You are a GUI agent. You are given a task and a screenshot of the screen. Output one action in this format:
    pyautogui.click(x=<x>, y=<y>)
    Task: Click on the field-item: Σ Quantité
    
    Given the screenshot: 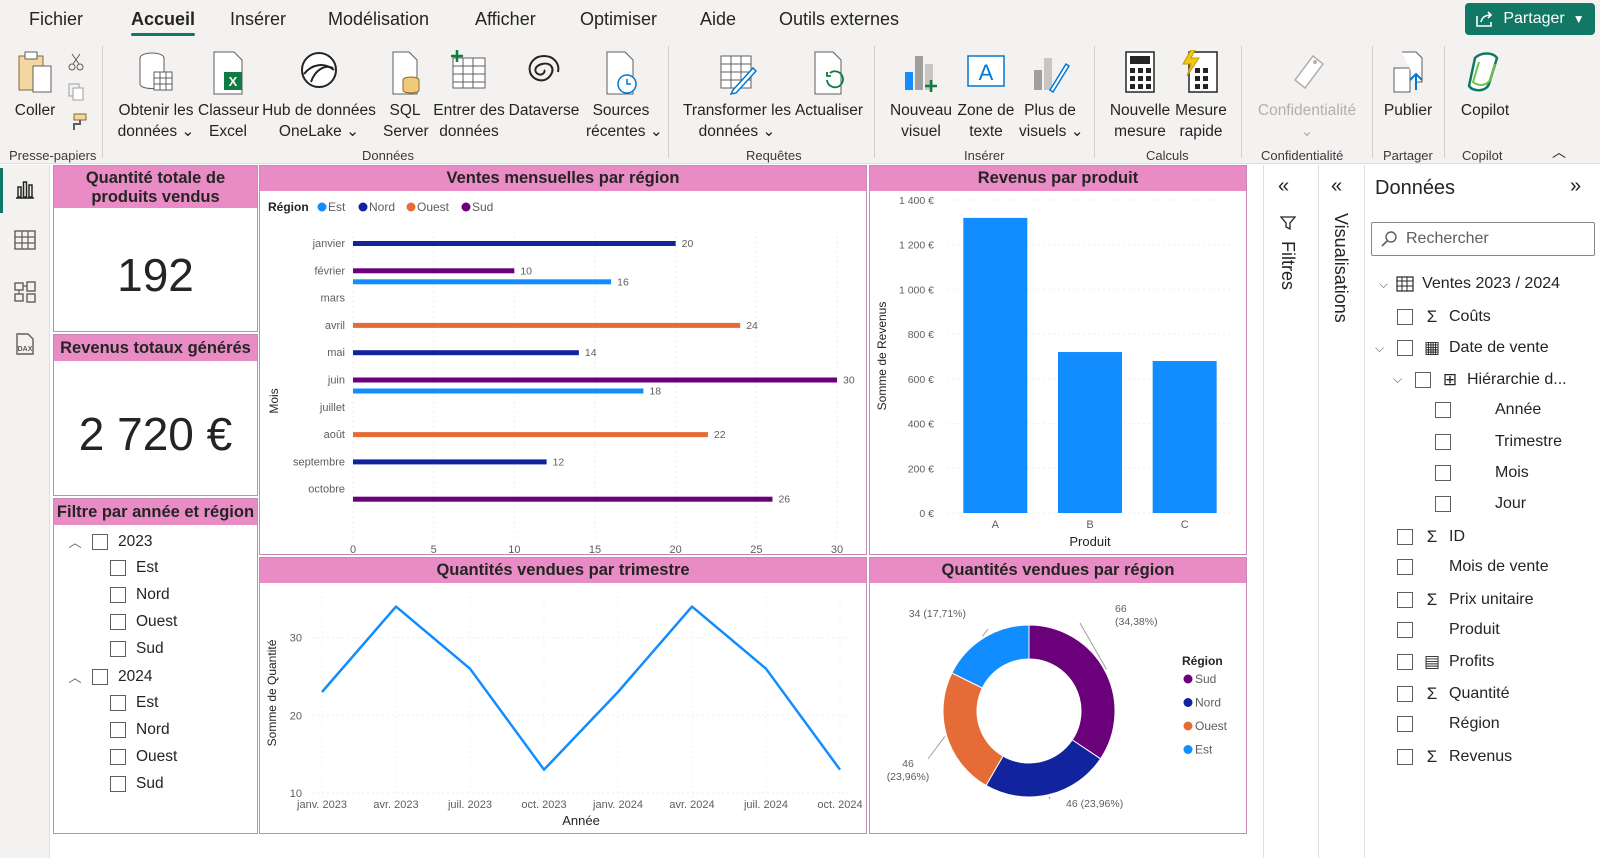 What is the action you would take?
    pyautogui.click(x=1453, y=694)
    